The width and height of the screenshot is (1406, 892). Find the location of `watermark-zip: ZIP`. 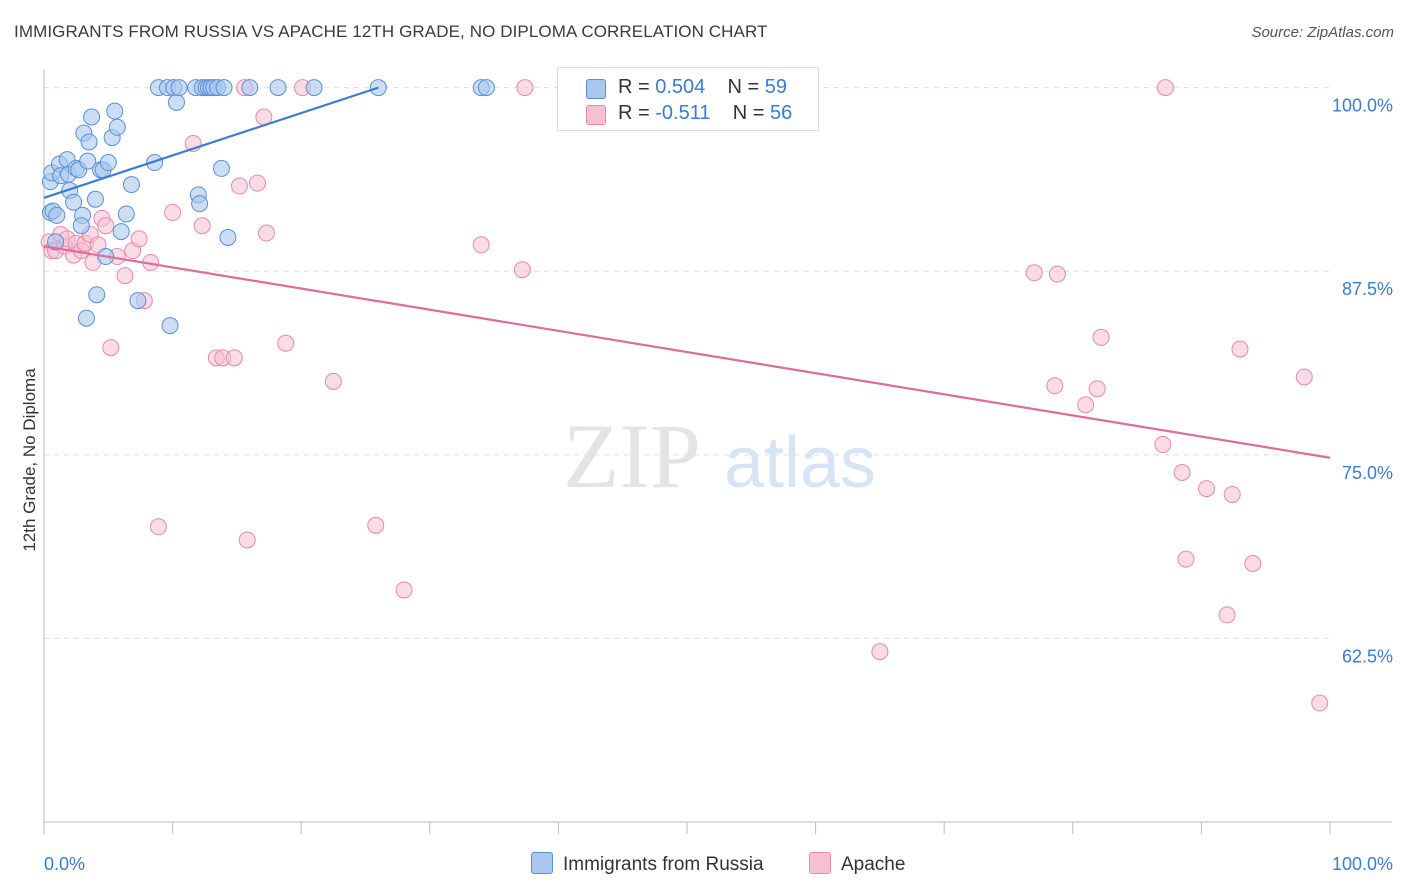

watermark-zip: ZIP is located at coordinates (632, 456).